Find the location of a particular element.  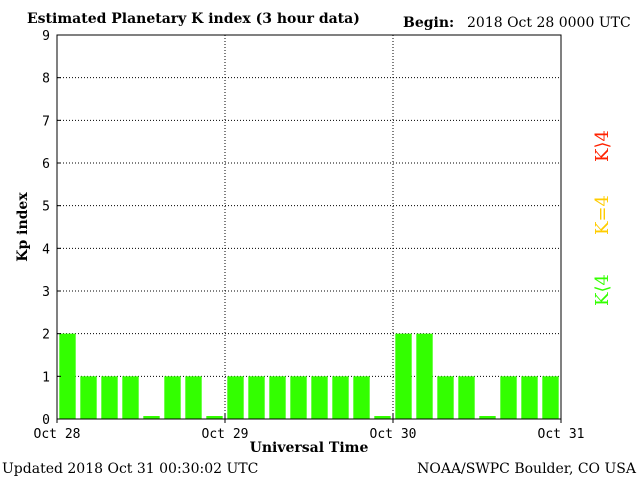

x-axis-label: Universal Time is located at coordinates (309, 448).